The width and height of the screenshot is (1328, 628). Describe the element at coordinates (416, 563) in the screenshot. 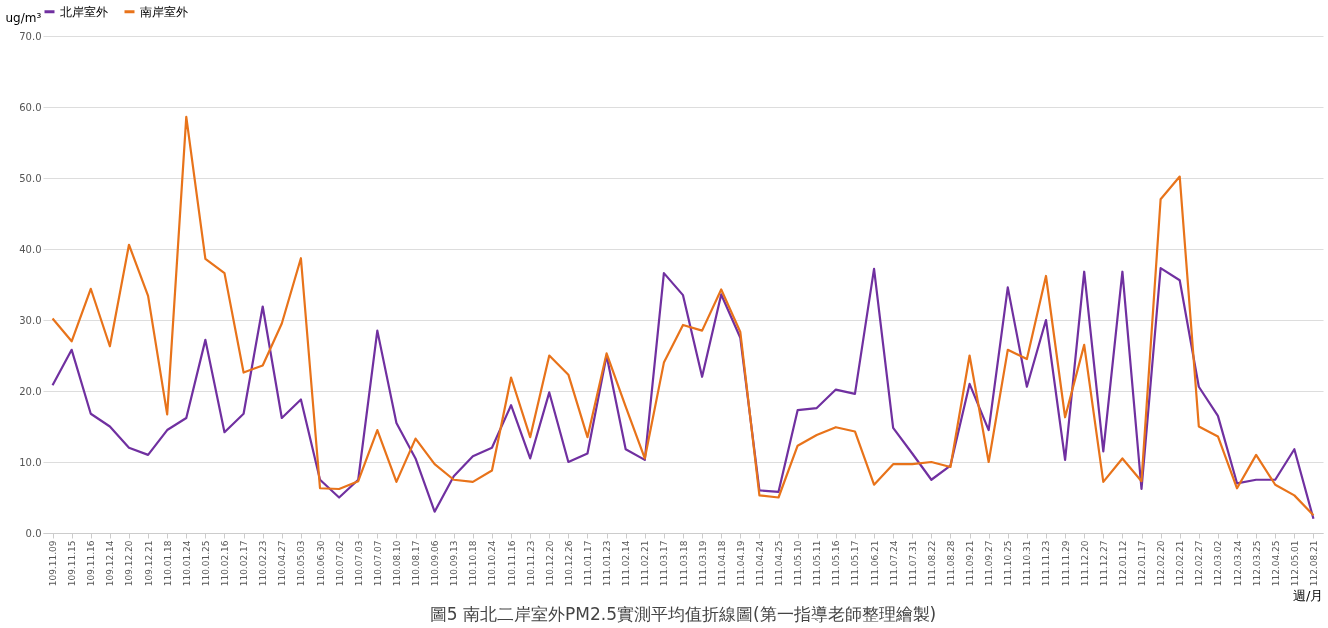

I see `x-tick-label: 110.08.17` at that location.